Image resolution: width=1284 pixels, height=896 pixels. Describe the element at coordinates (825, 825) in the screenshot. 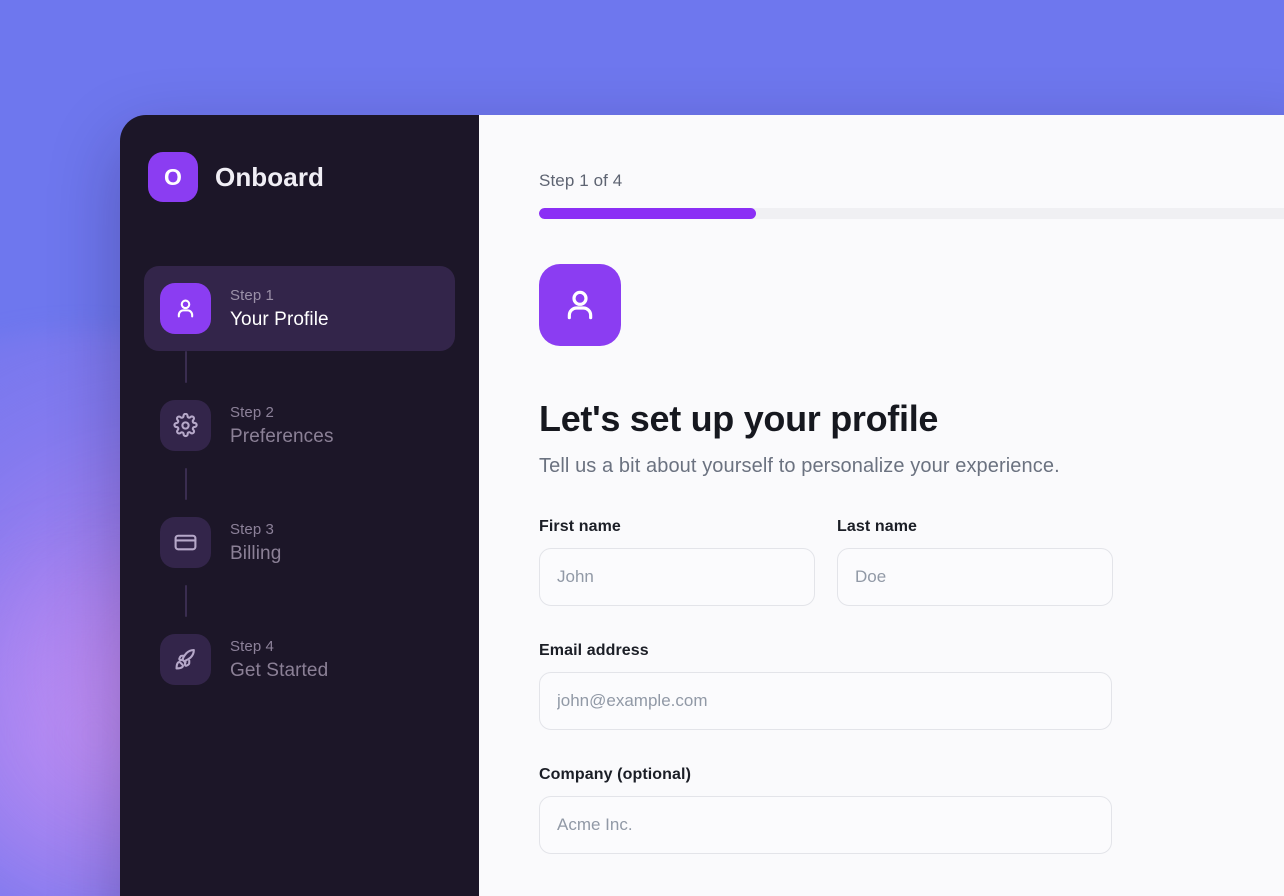

I see `company-input` at that location.